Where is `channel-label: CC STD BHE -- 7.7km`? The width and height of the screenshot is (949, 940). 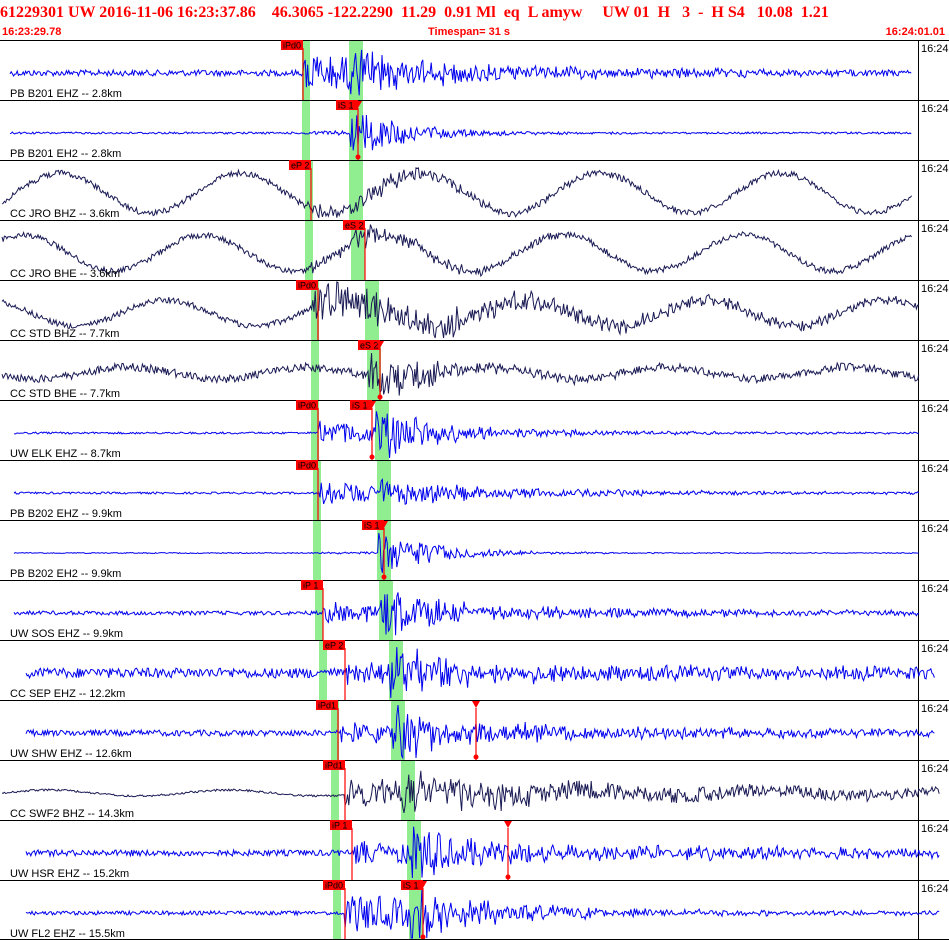 channel-label: CC STD BHE -- 7.7km is located at coordinates (65, 394).